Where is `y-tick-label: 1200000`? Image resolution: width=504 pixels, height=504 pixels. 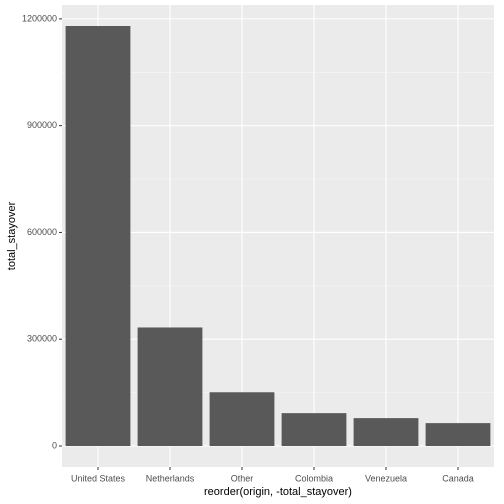
y-tick-label: 1200000 is located at coordinates (39, 18).